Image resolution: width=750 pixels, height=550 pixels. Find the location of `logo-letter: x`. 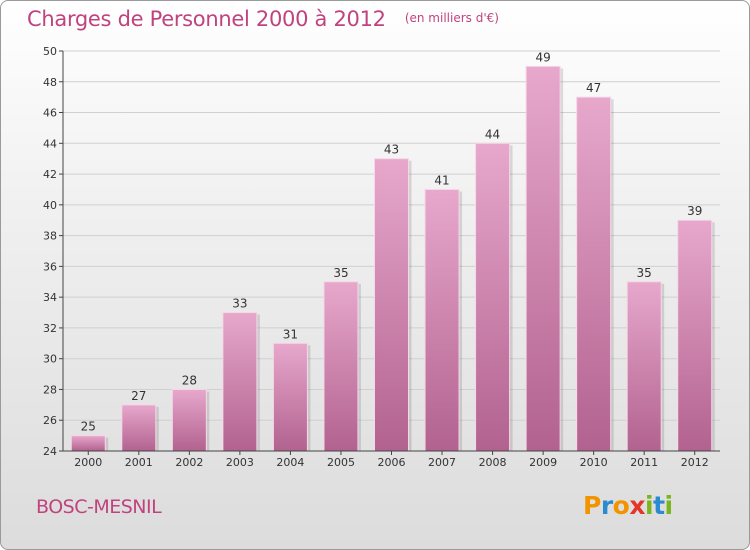

logo-letter: x is located at coordinates (637, 505).